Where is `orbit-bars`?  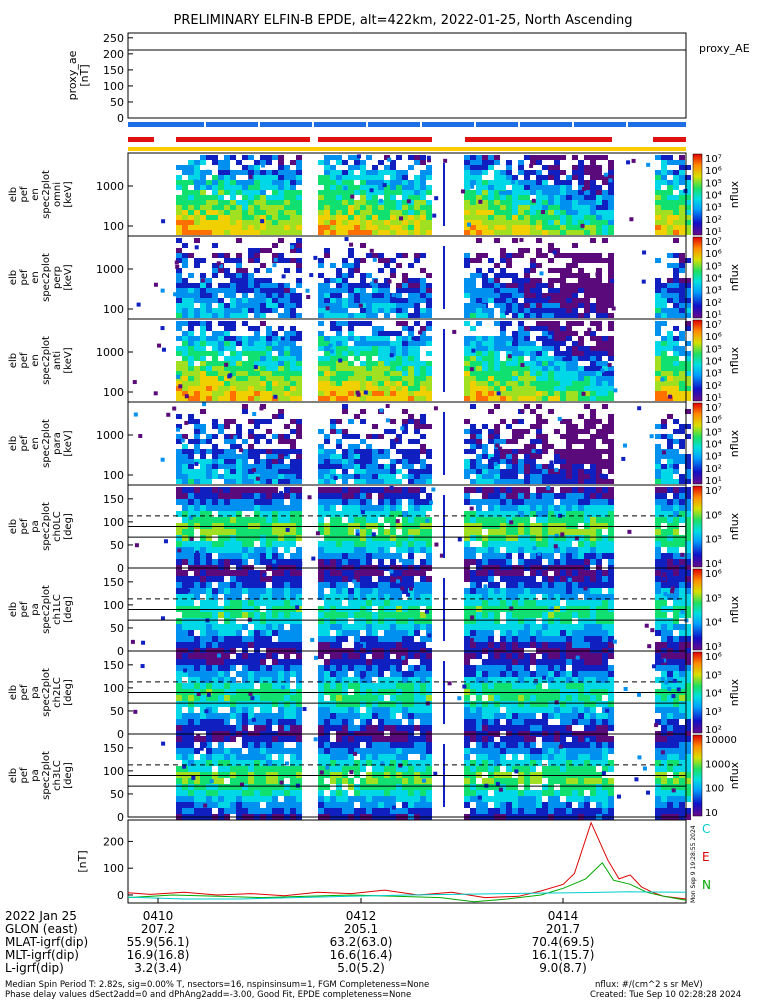 orbit-bars is located at coordinates (407, 136).